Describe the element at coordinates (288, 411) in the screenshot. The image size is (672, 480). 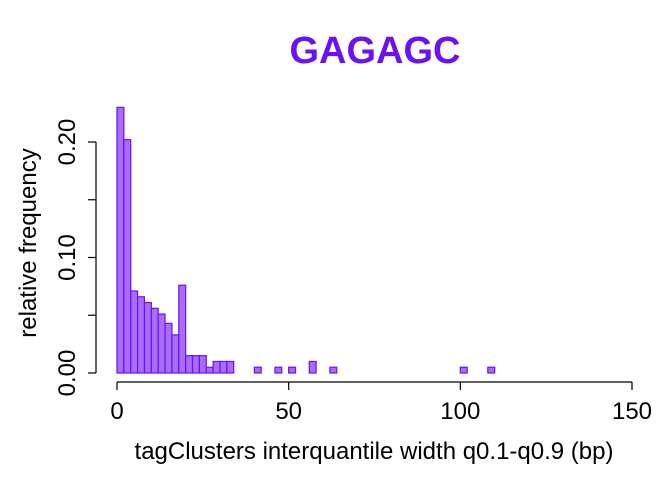
I see `x-tick-label: 50` at that location.